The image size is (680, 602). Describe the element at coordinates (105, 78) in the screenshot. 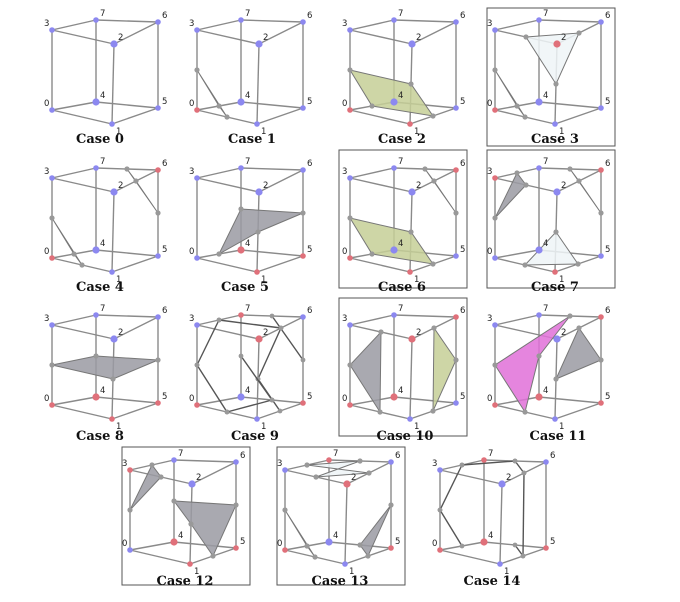

I see `case-0: 0 1 2 3 4 5 6 7 Case 0` at that location.